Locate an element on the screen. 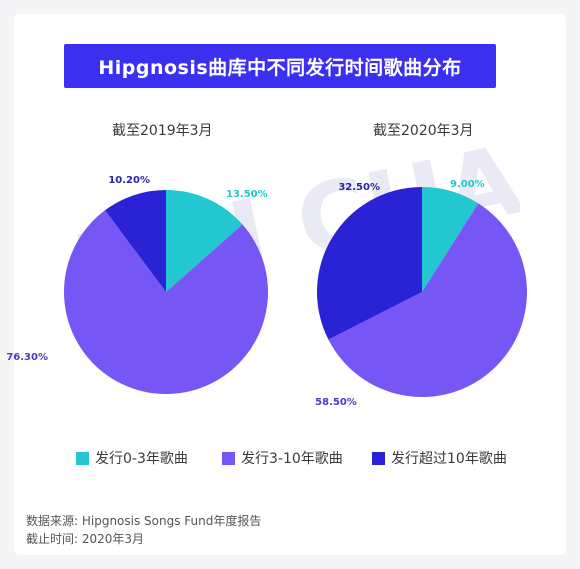 The width and height of the screenshot is (580, 569). pie-1-label-0-3: 9.00% is located at coordinates (467, 184).